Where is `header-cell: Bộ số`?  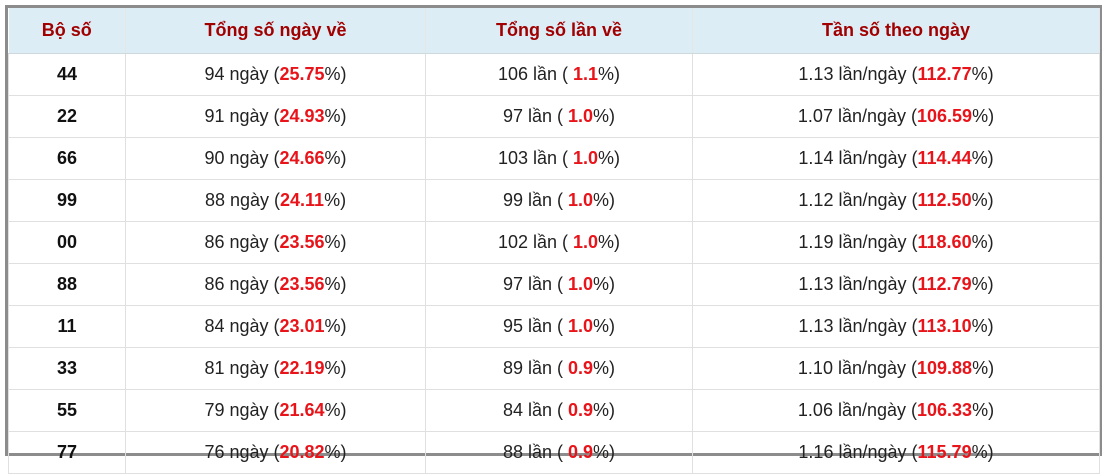 header-cell: Bộ số is located at coordinates (67, 31).